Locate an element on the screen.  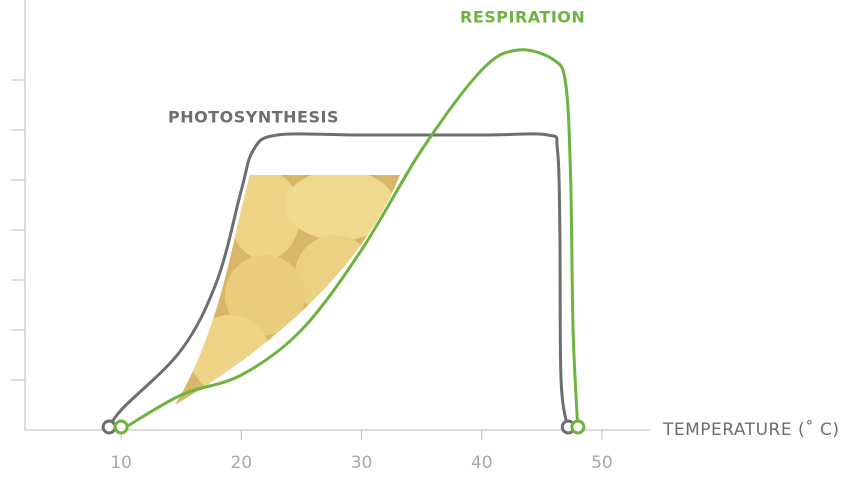
x-tick-label: 10 is located at coordinates (121, 463).